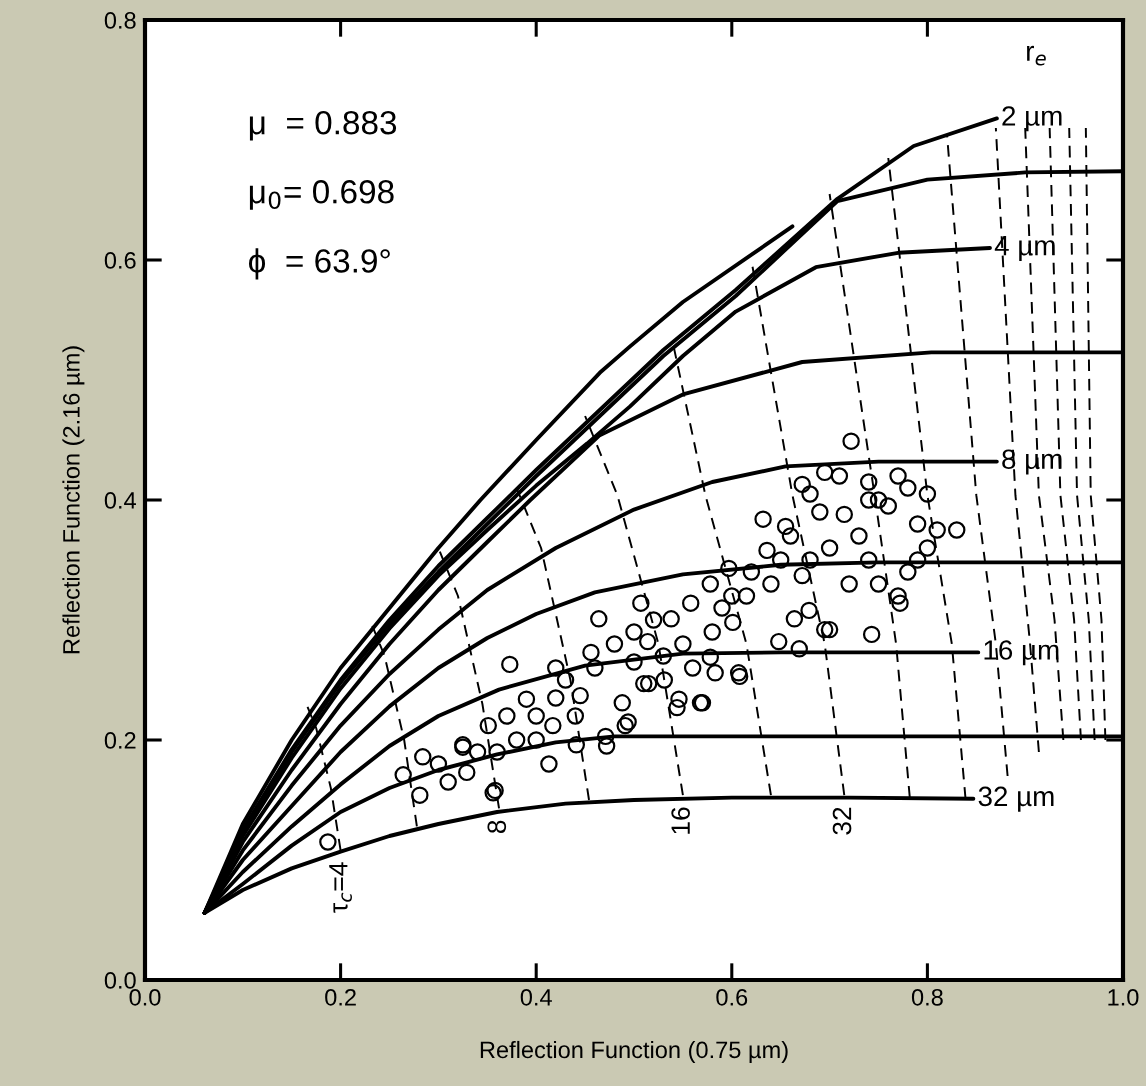 The width and height of the screenshot is (1146, 1086). Describe the element at coordinates (1016, 799) in the screenshot. I see `series-label: 32 µm` at that location.